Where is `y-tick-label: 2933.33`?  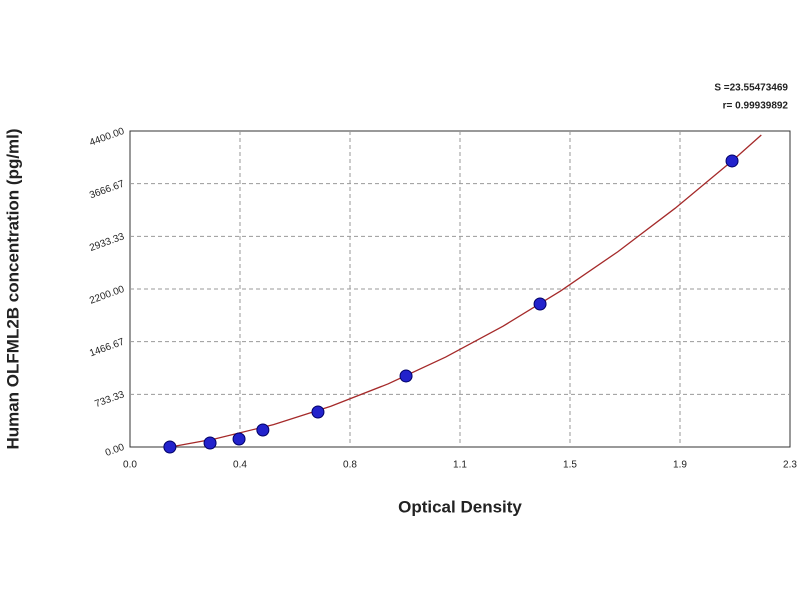 y-tick-label: 2933.33 is located at coordinates (107, 242).